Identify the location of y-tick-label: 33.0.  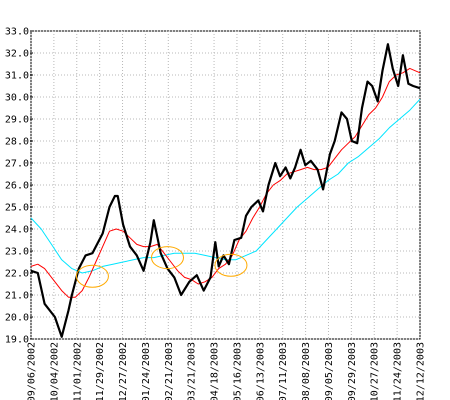
(17, 32).